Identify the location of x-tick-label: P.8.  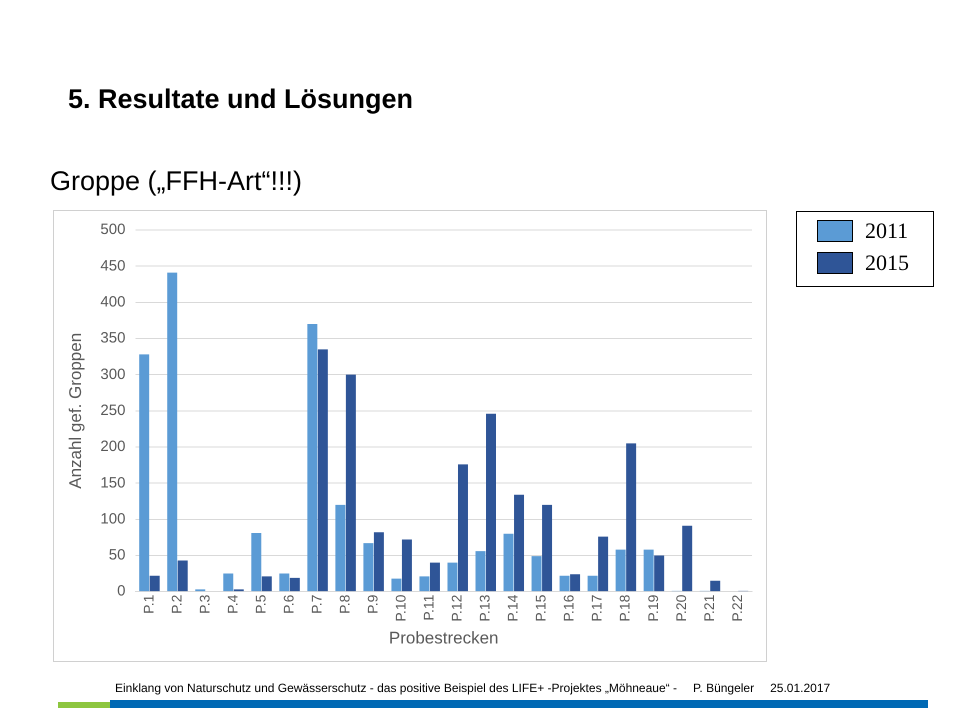
(344, 604).